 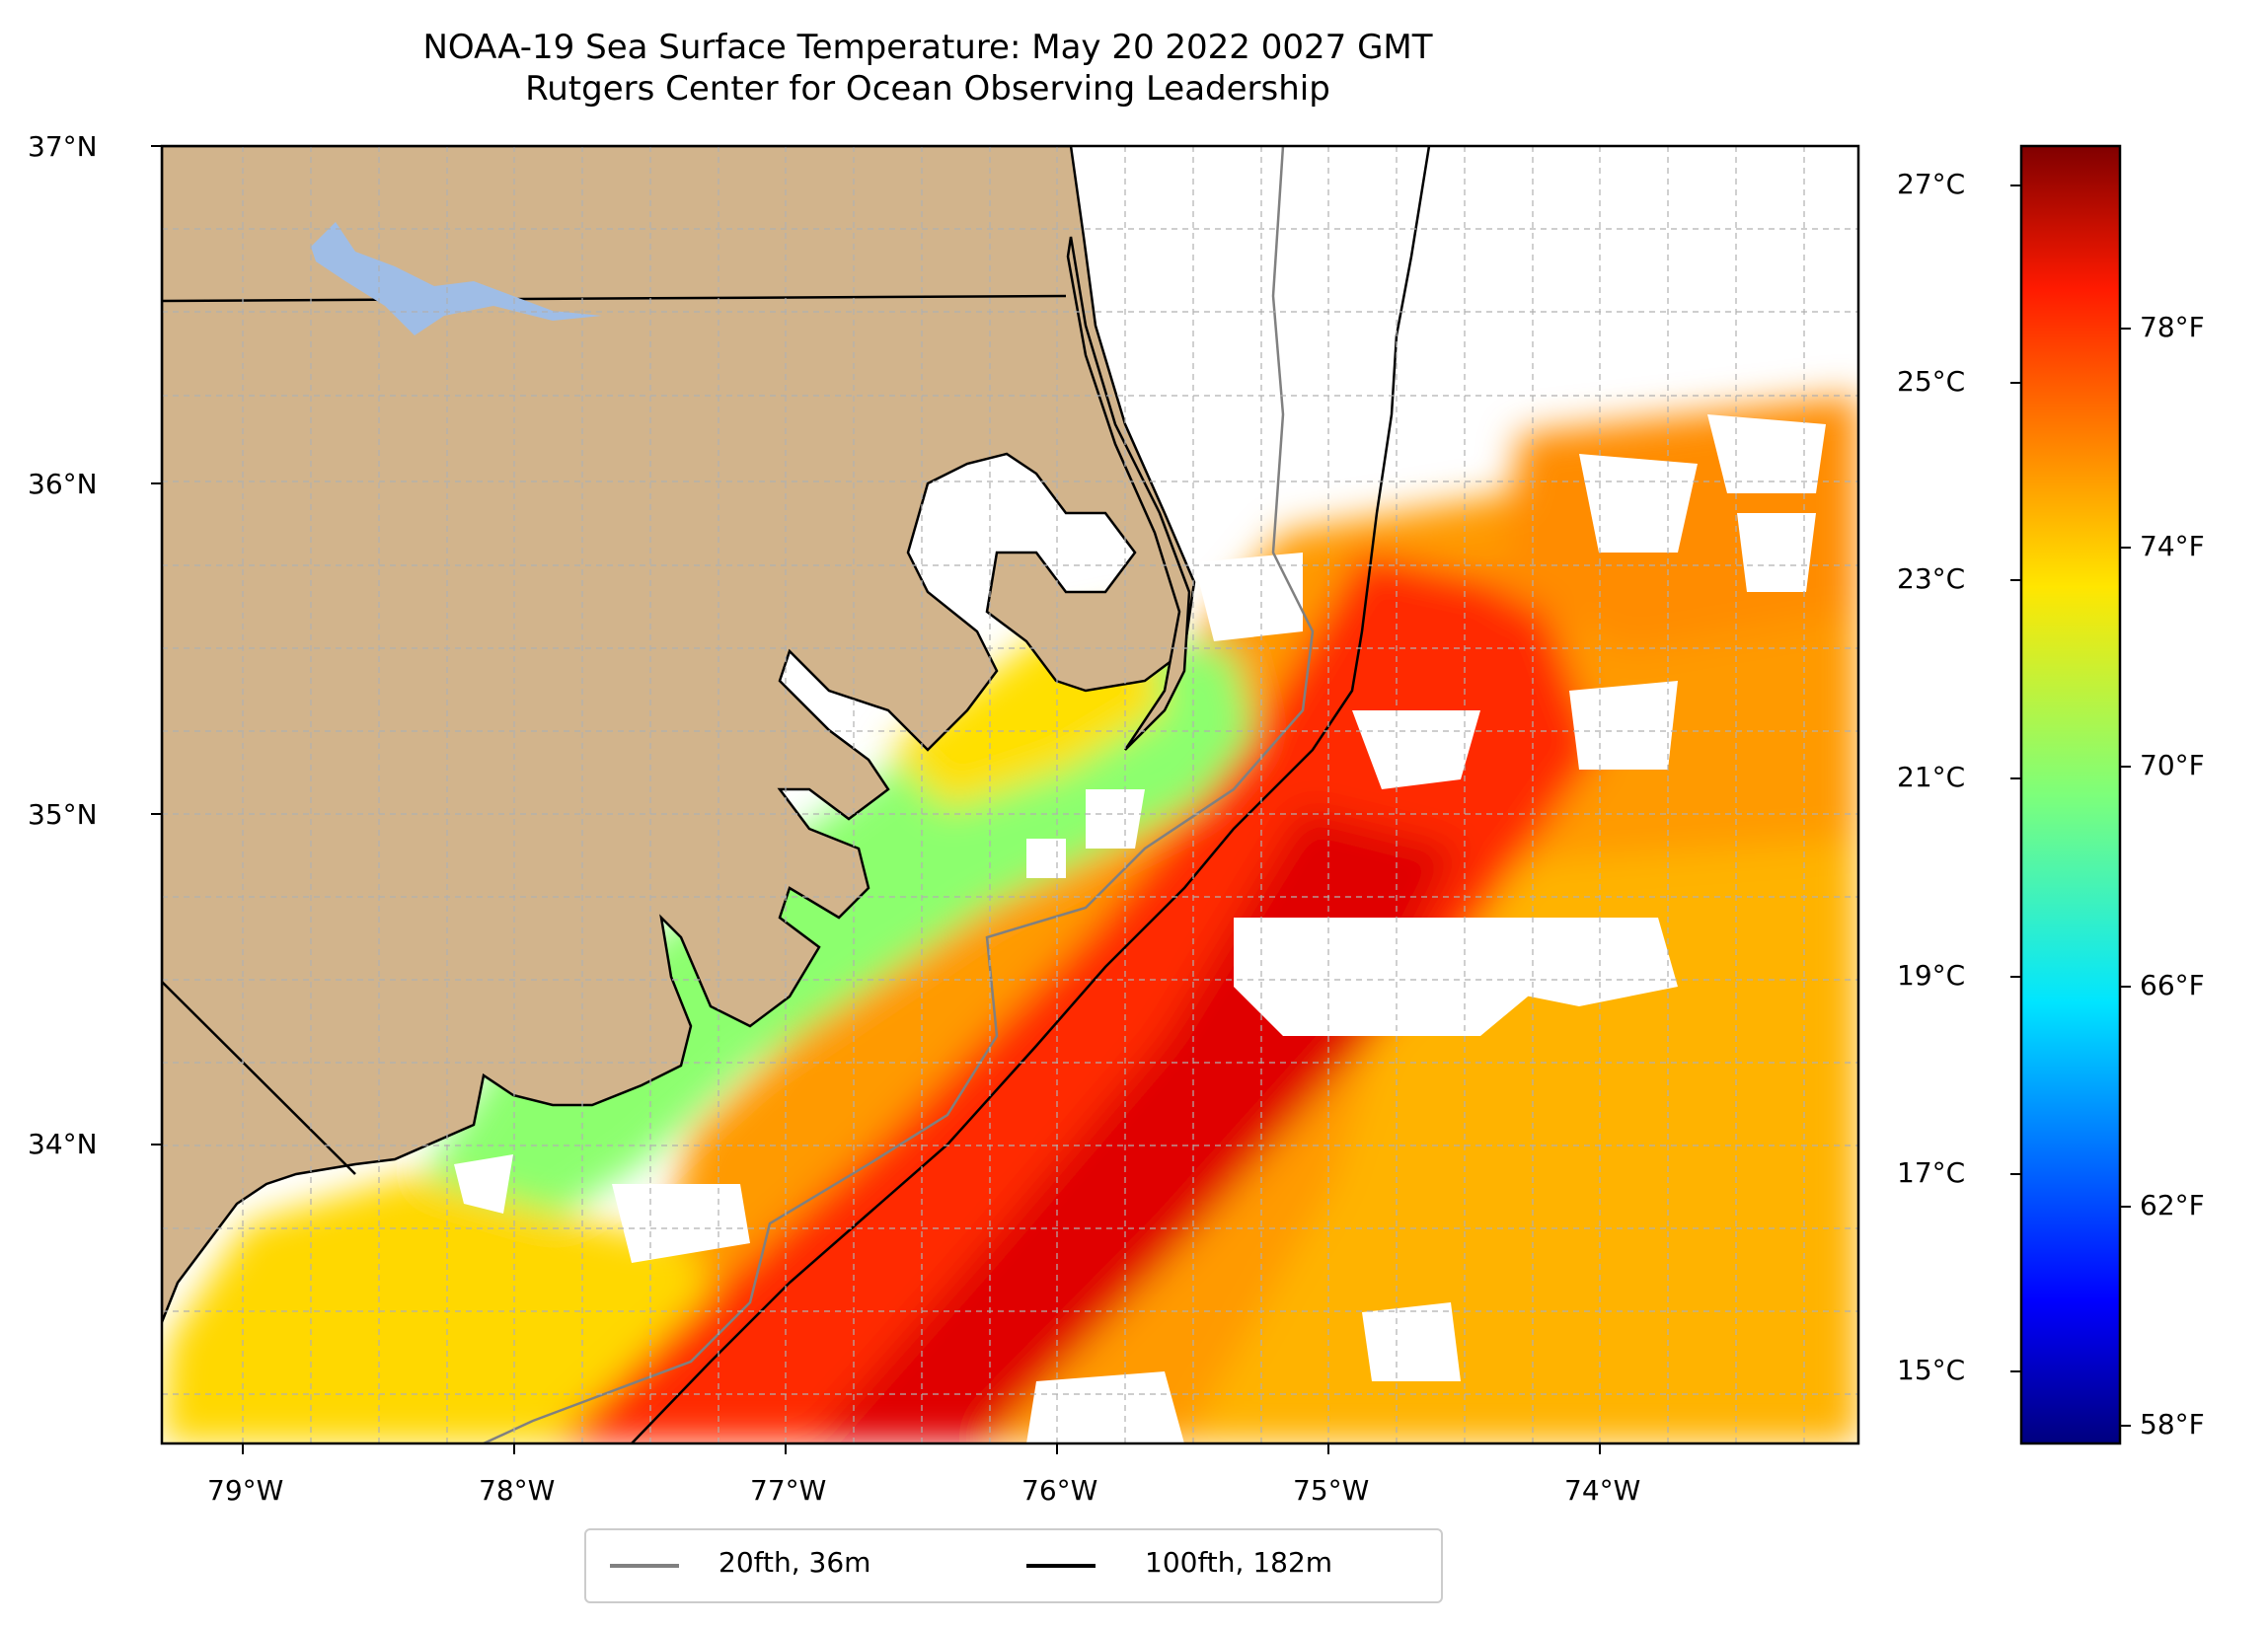 What do you see at coordinates (2173, 765) in the screenshot?
I see `colorbar-fahrenheit-label: 70°F` at bounding box center [2173, 765].